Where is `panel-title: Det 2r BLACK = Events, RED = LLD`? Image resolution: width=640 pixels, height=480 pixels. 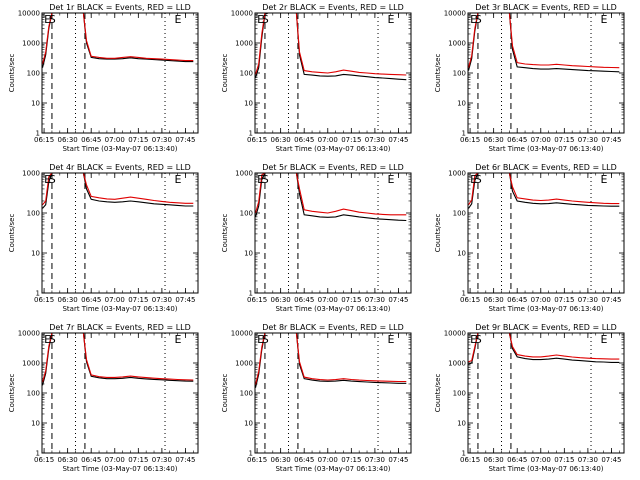
panel-title: Det 2r BLACK = Events, RED = LLD is located at coordinates (333, 7).